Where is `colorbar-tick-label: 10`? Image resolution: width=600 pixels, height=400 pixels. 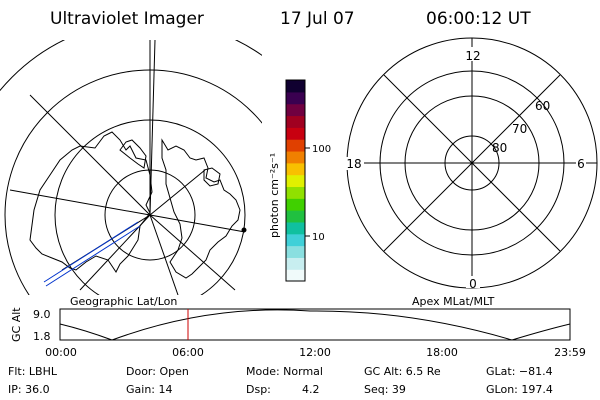
colorbar-tick-label: 10 is located at coordinates (318, 237).